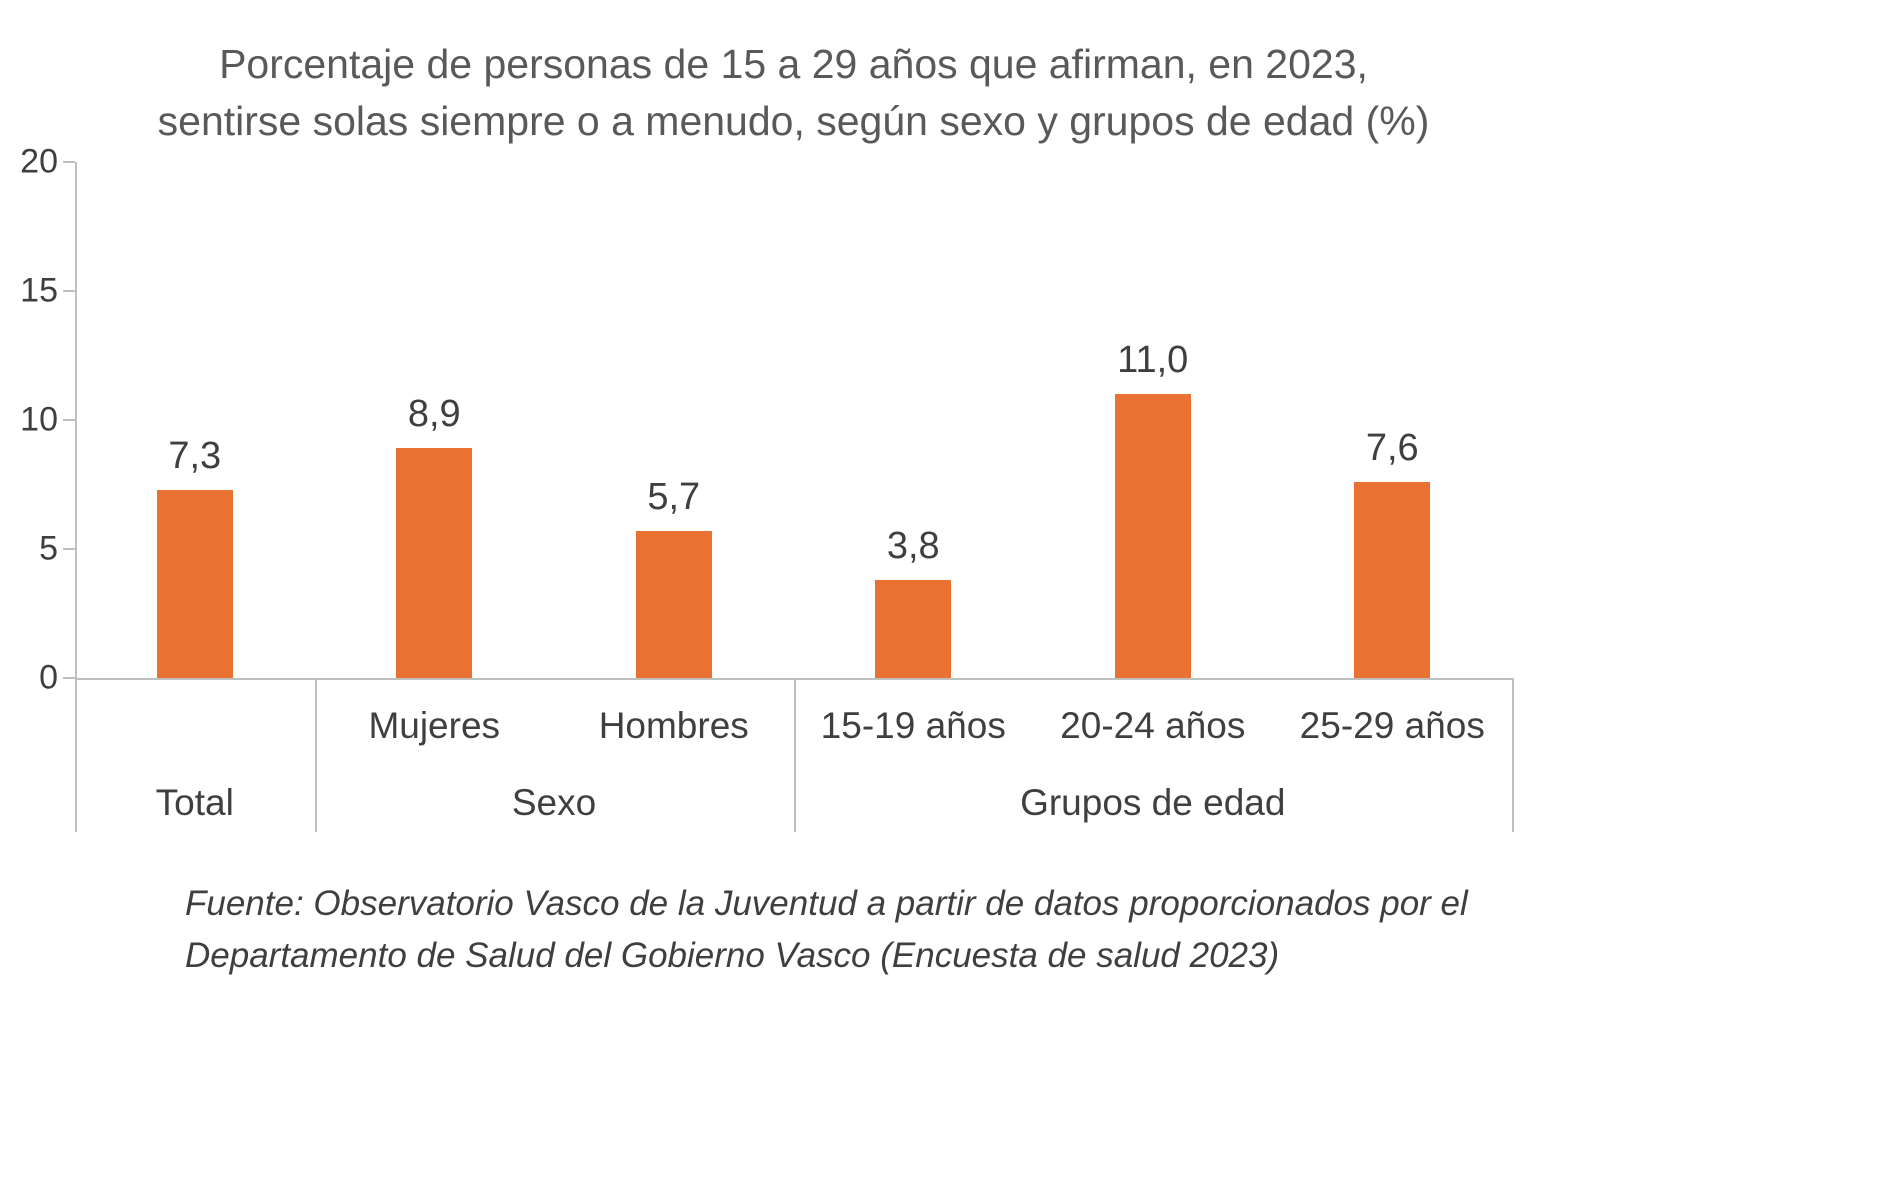 The width and height of the screenshot is (1901, 1203). Describe the element at coordinates (434, 414) in the screenshot. I see `bar-value-label-2: 8,9` at that location.